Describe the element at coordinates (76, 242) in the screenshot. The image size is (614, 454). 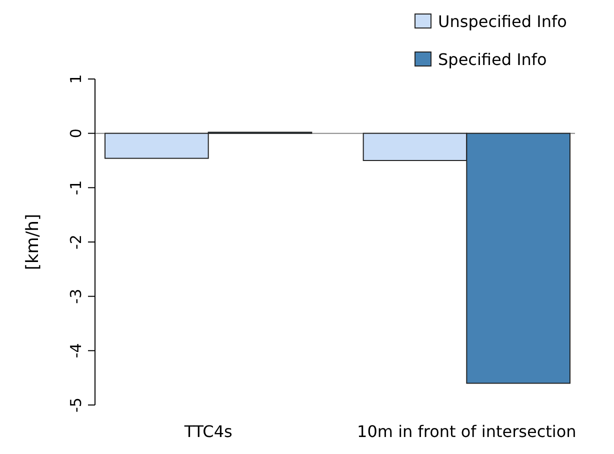
I see `y-tick-label: -2` at that location.